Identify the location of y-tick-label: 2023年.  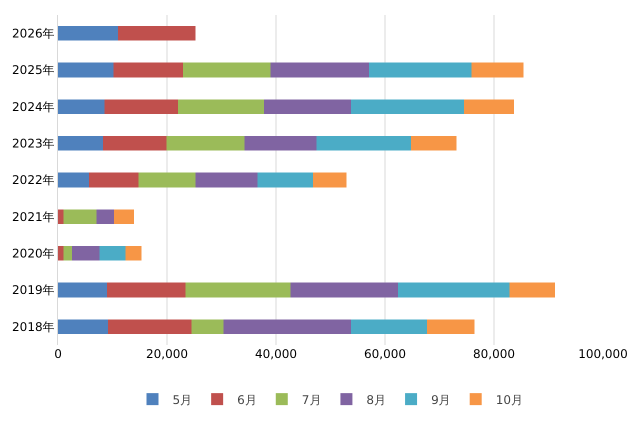
(33, 143).